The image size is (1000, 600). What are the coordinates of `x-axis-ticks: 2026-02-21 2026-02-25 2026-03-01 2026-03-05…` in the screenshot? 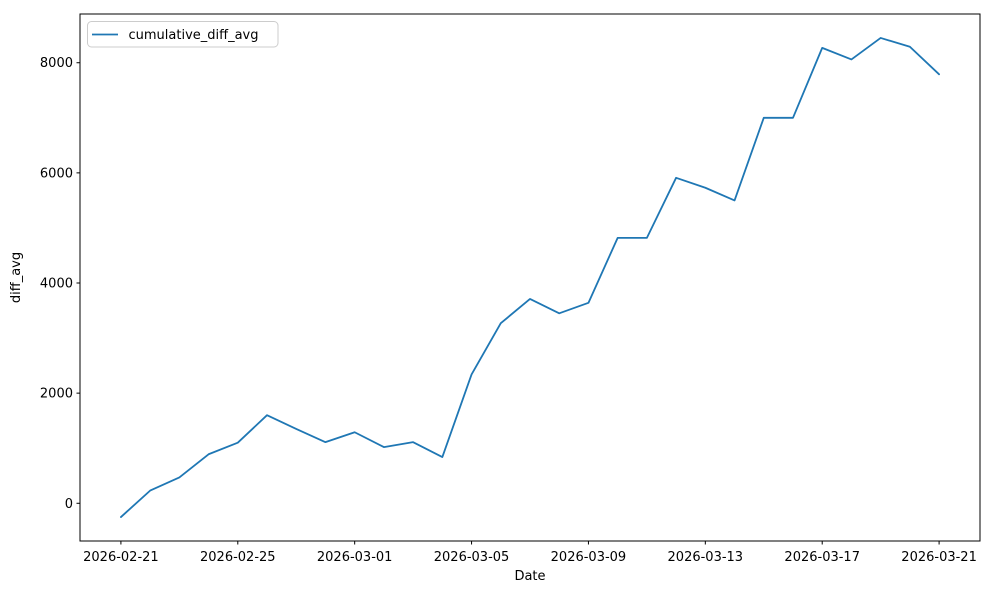 It's located at (530, 553).